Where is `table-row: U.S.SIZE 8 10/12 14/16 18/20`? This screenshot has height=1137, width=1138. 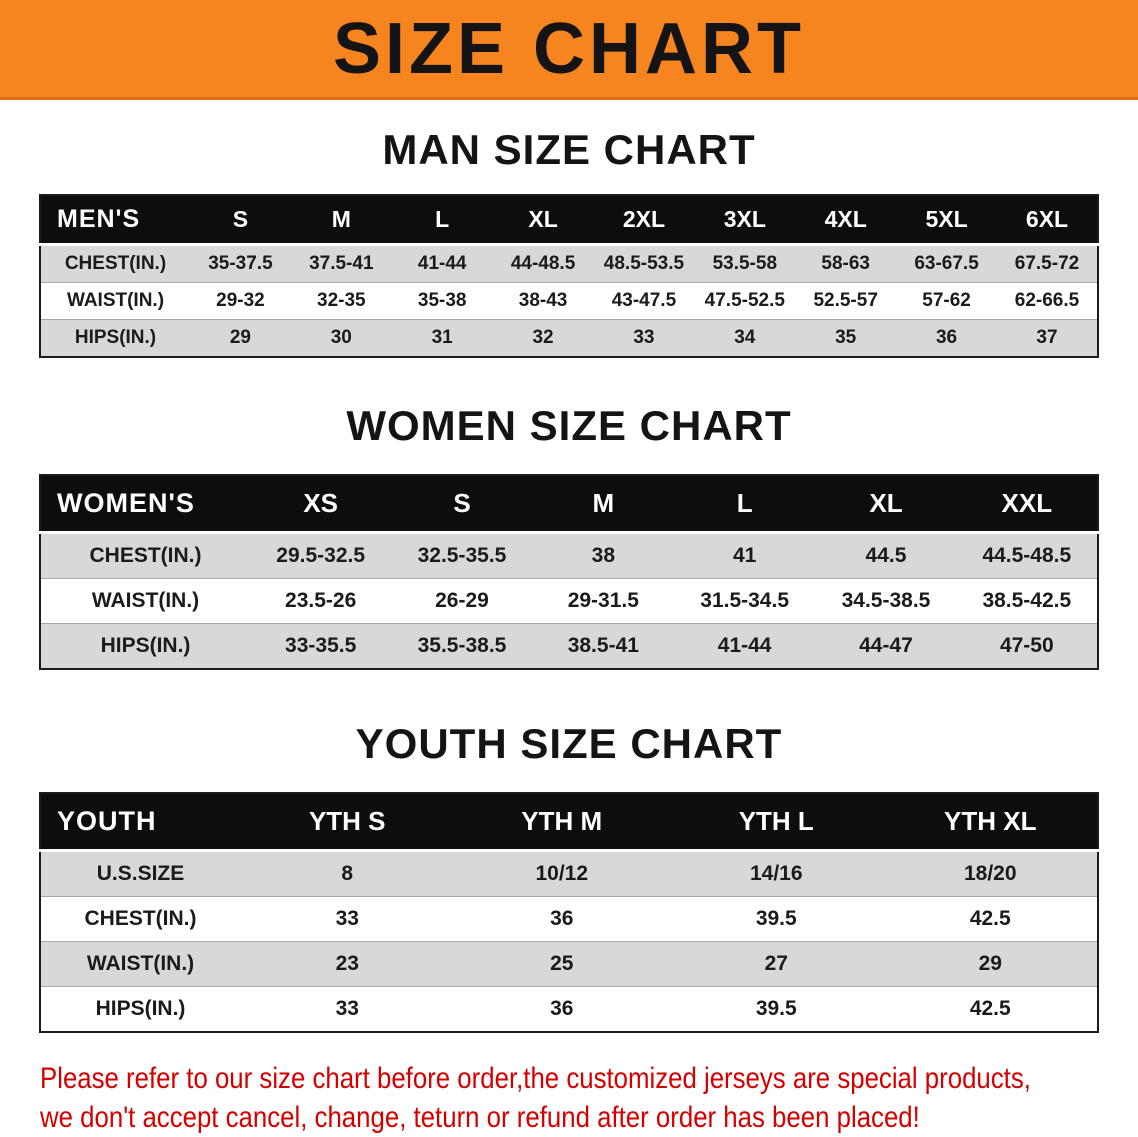
table-row: U.S.SIZE 8 10/12 14/16 18/20 is located at coordinates (569, 873).